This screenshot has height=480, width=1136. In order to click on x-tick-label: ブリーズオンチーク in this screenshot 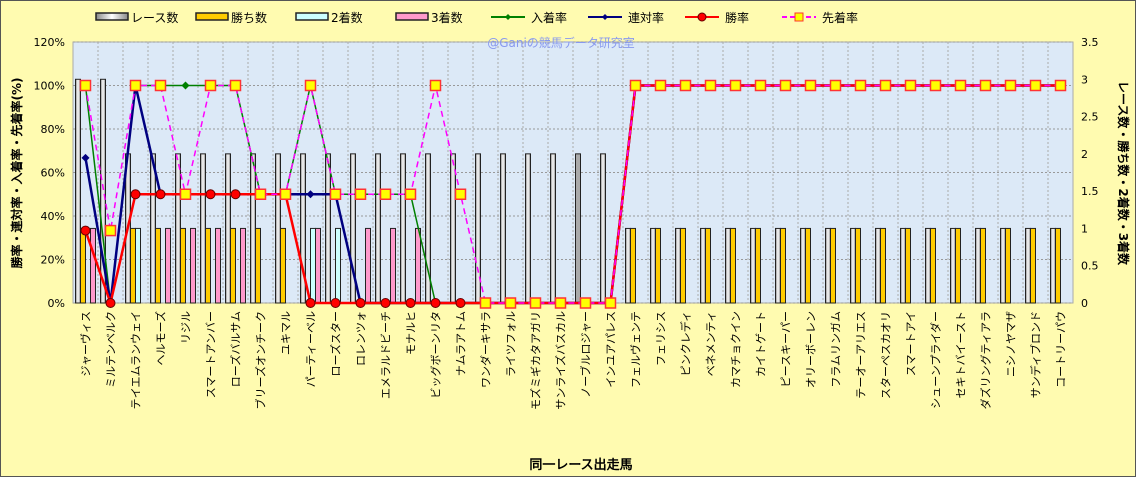, I will do `click(261, 360)`.